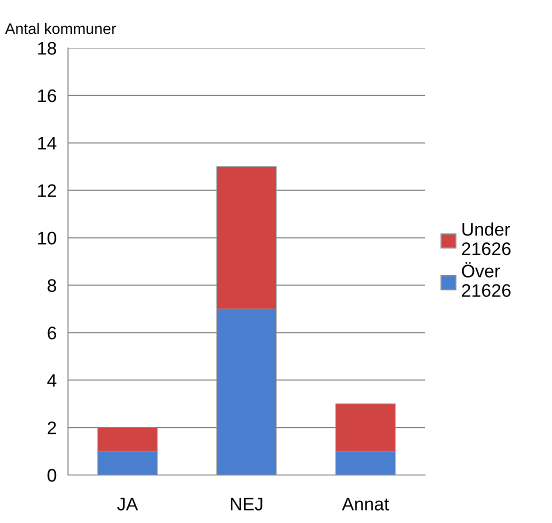 Image resolution: width=552 pixels, height=523 pixels. I want to click on x-tick-label: Annat, so click(365, 504).